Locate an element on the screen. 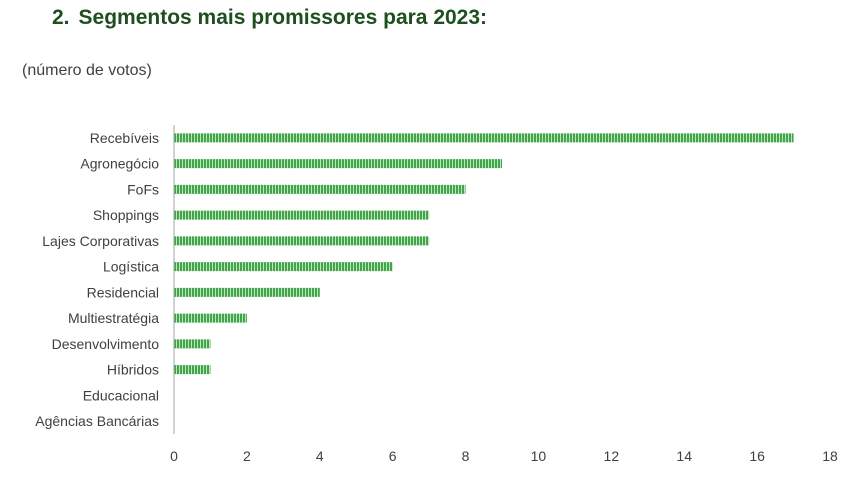  category-label: Residencial is located at coordinates (123, 292).